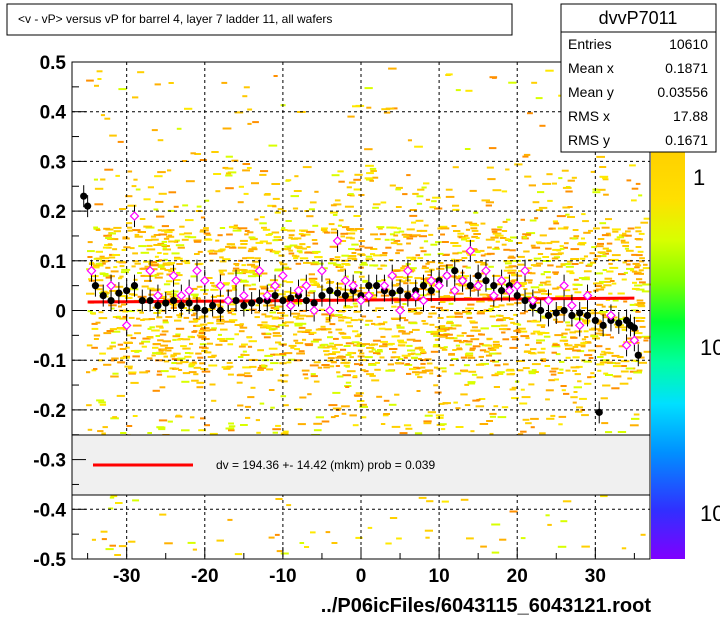 This screenshot has width=720, height=620. I want to click on stats-value: 10610, so click(688, 44).